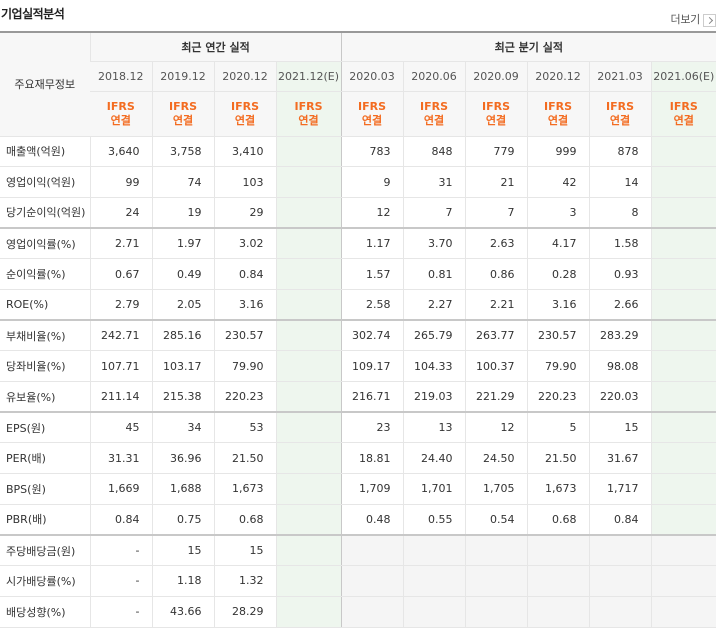 The width and height of the screenshot is (720, 628). I want to click on table-cell: 23, so click(372, 427).